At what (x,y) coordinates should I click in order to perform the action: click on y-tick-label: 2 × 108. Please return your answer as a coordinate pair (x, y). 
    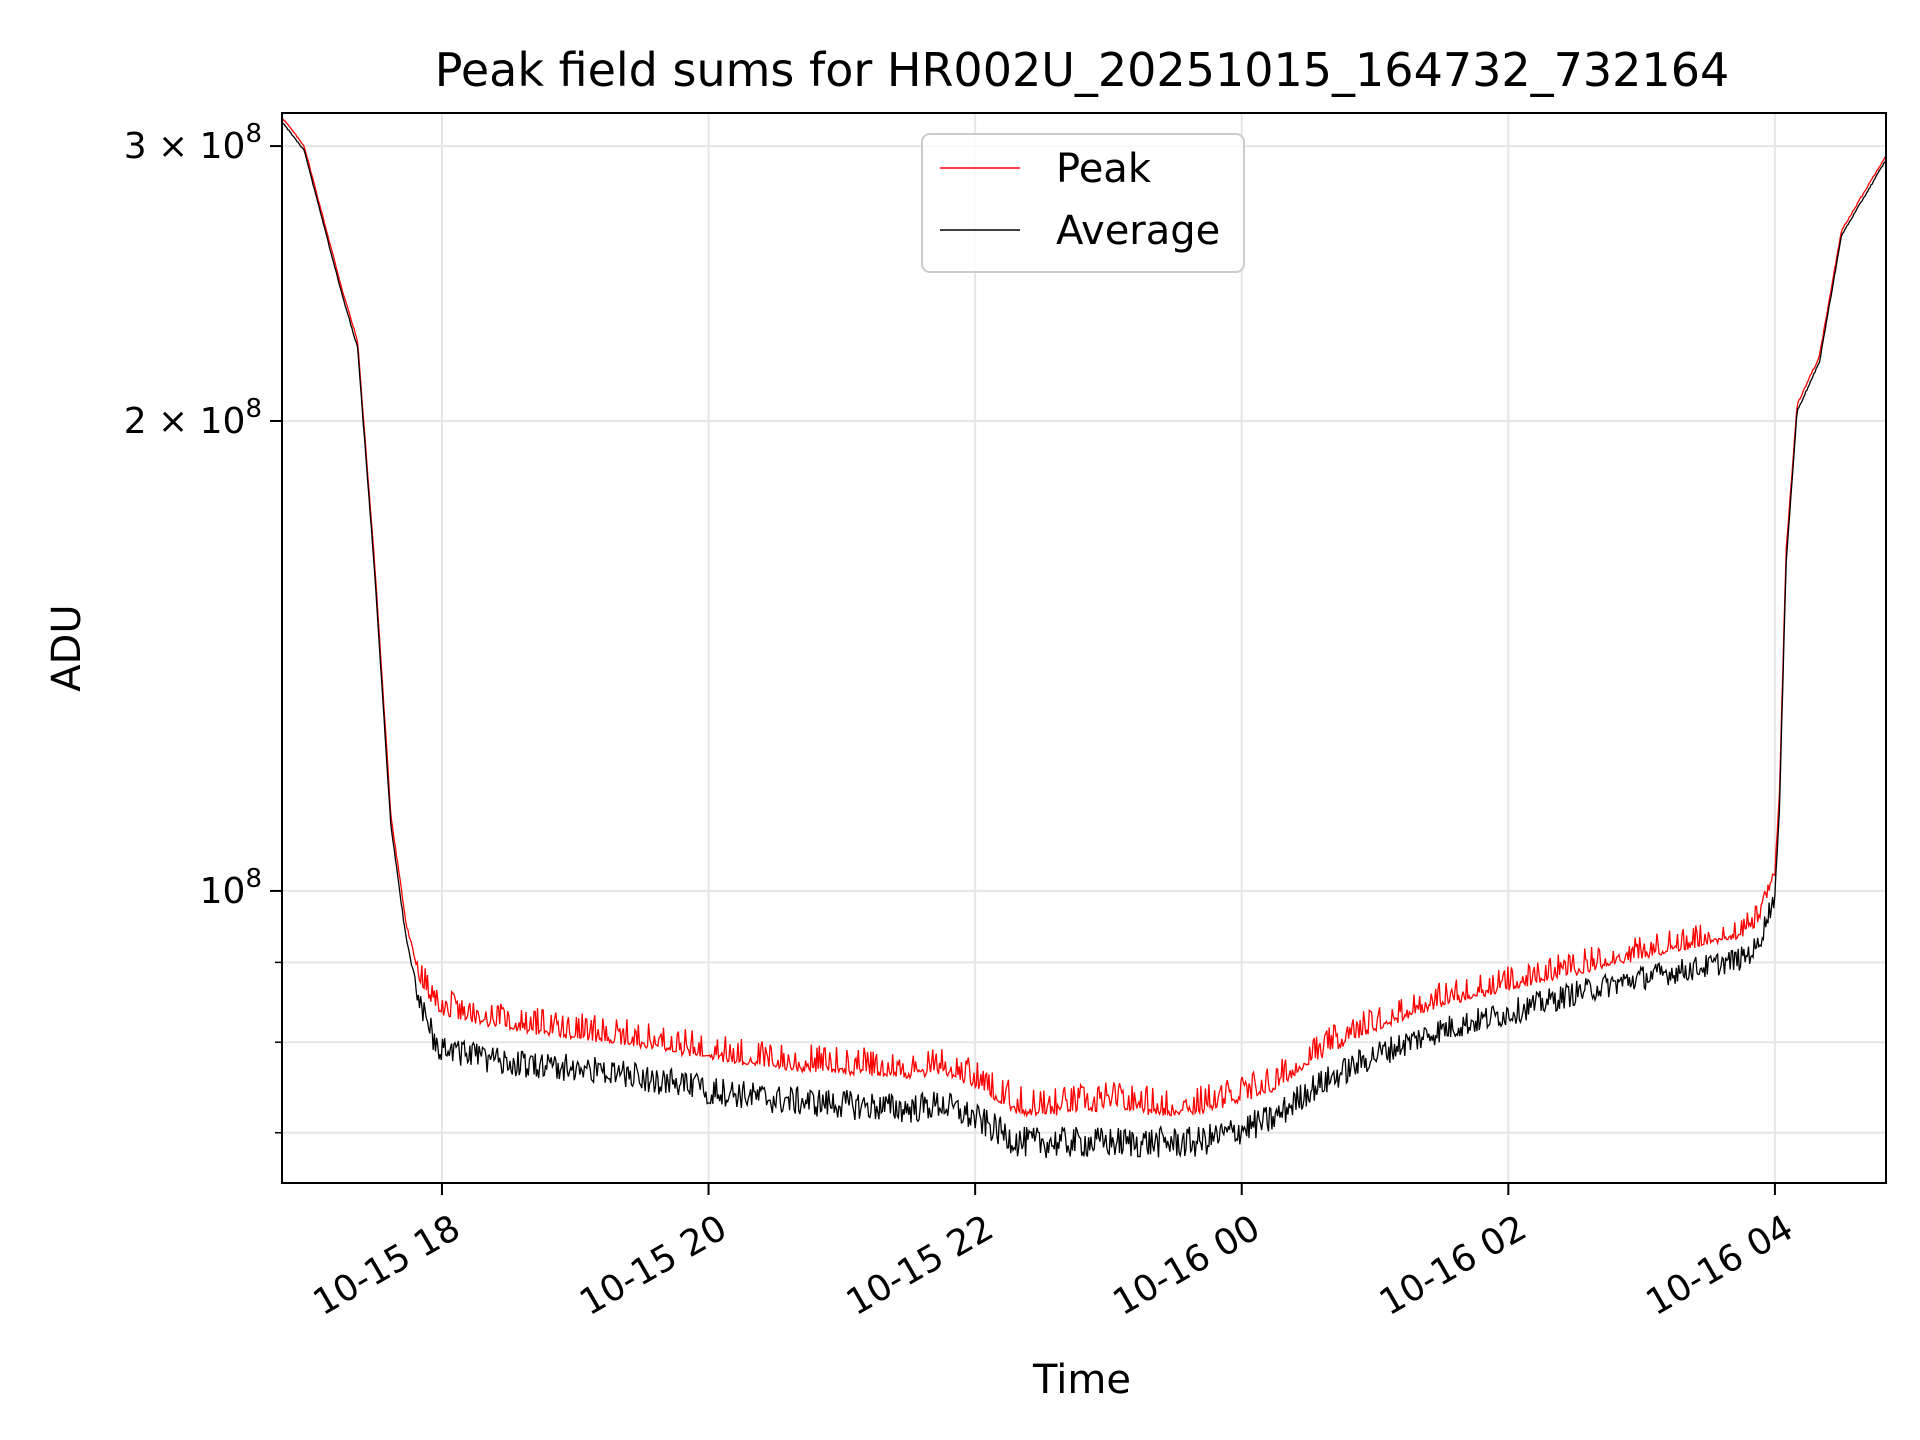
    Looking at the image, I should click on (193, 418).